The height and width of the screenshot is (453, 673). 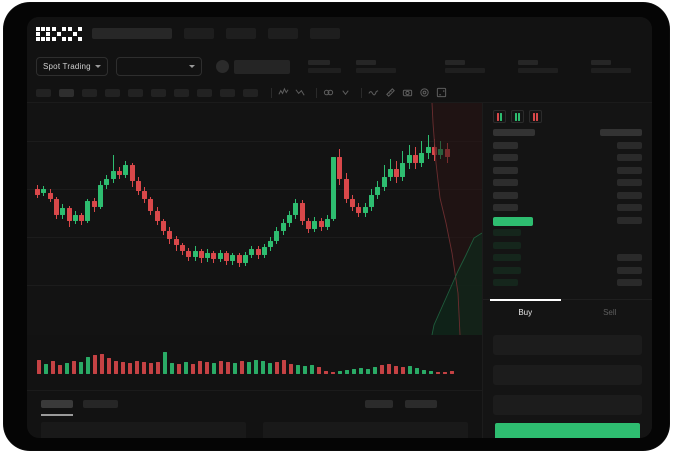 What do you see at coordinates (537, 66) in the screenshot?
I see `stat-24h-low` at bounding box center [537, 66].